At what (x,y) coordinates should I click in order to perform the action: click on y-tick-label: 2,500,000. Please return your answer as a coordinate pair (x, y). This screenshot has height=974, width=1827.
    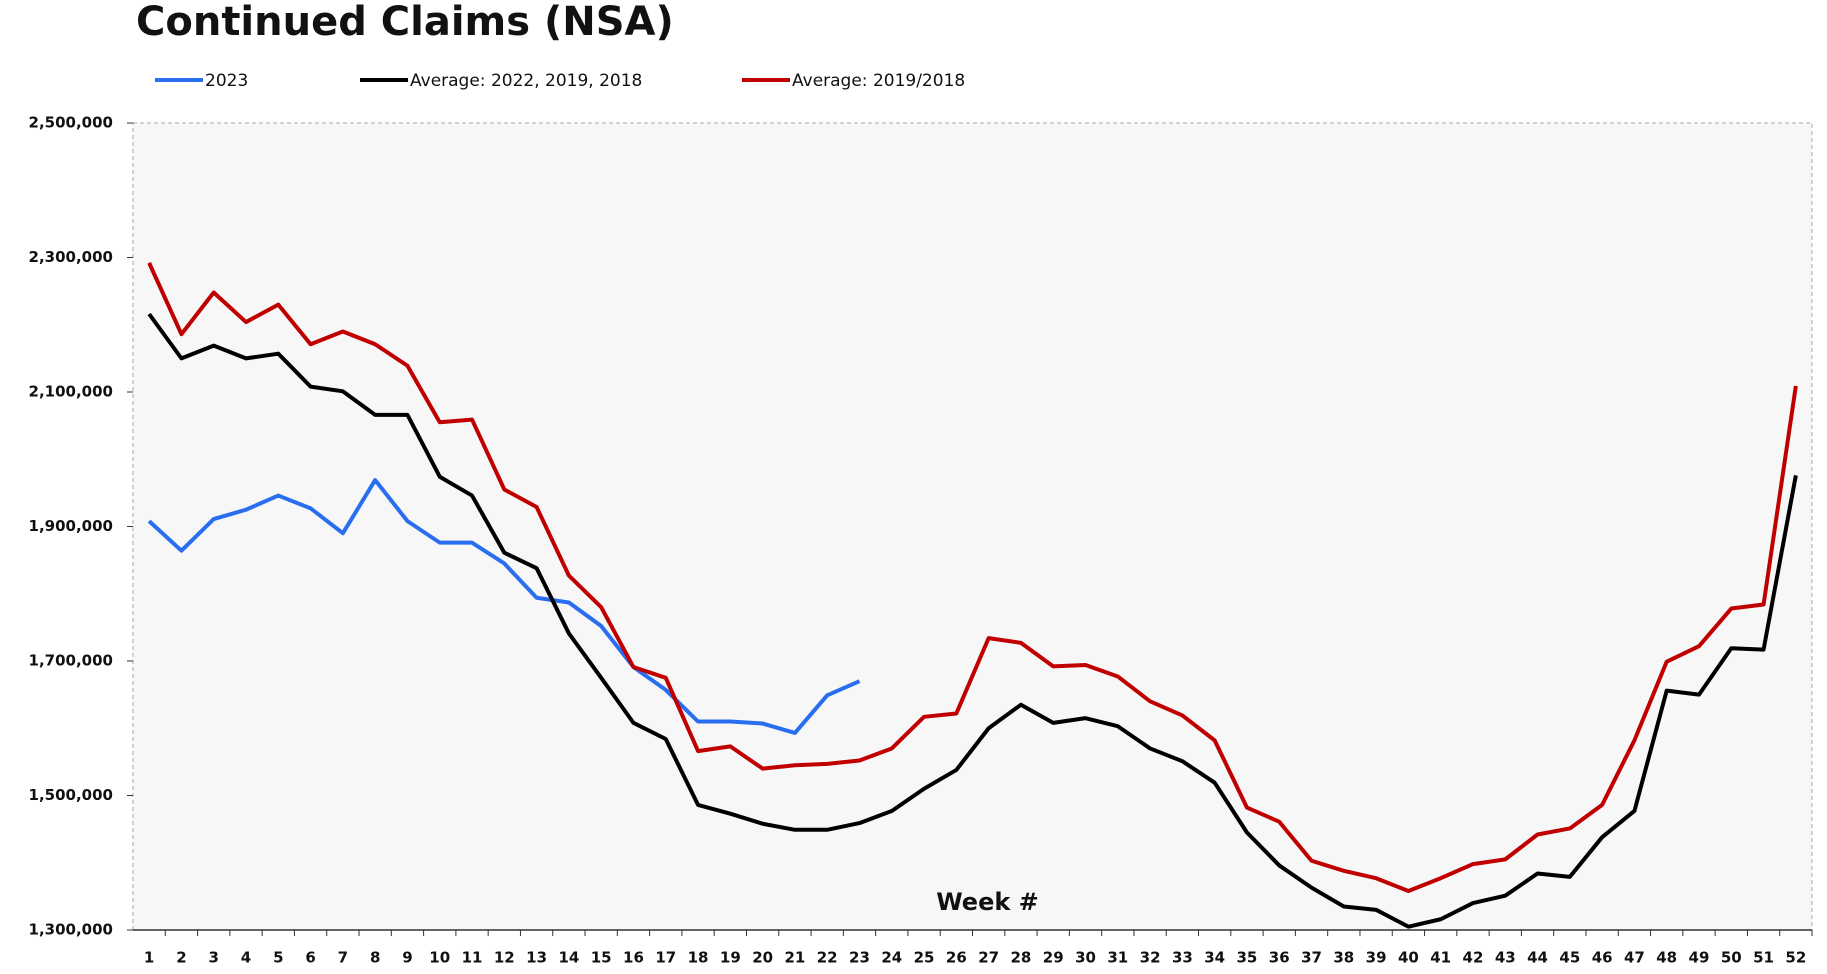
    Looking at the image, I should click on (71, 123).